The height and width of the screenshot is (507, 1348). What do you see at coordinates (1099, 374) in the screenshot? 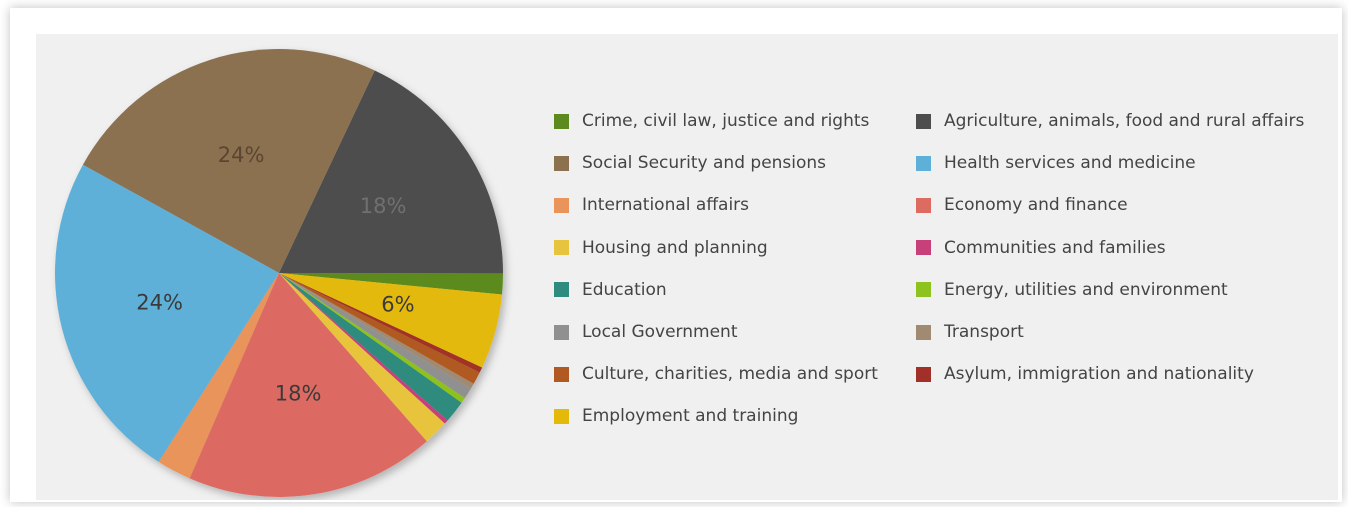
I see `legend-label: Asylum, immigration and nationality` at bounding box center [1099, 374].